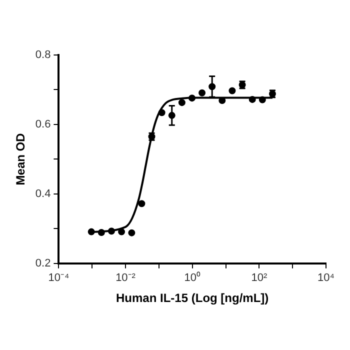 The height and width of the screenshot is (350, 350). I want to click on x-axis-title: Human IL-15 (Log [ng/mL]), so click(192, 298).